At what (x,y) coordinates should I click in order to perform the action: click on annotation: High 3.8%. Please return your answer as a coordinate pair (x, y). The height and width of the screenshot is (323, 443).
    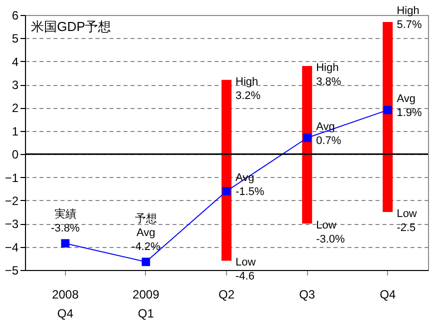
    Looking at the image, I should click on (329, 75).